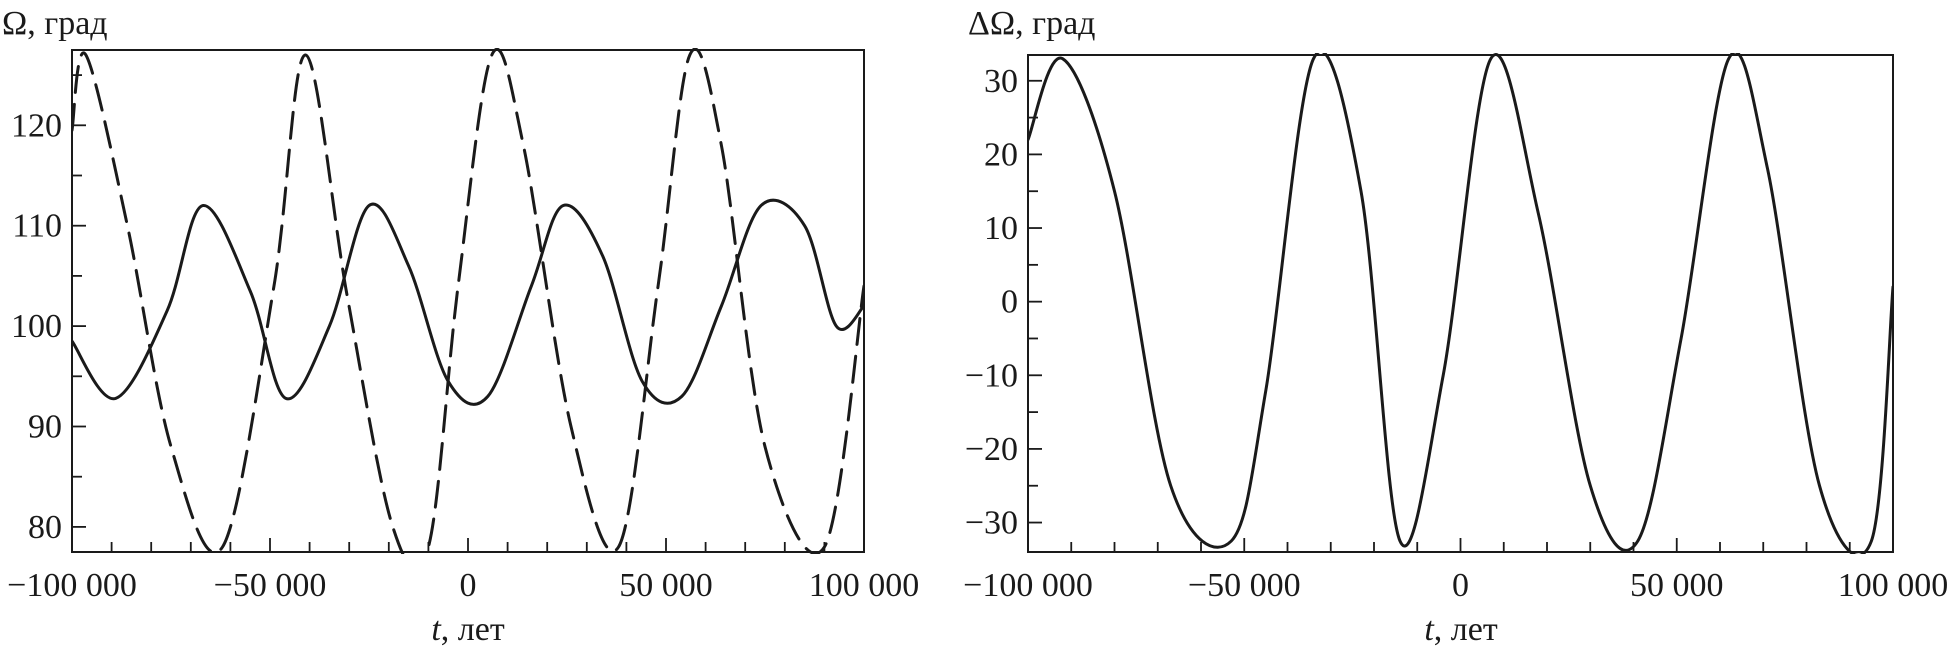  What do you see at coordinates (1001, 228) in the screenshot?
I see `y-tick-label: 10` at bounding box center [1001, 228].